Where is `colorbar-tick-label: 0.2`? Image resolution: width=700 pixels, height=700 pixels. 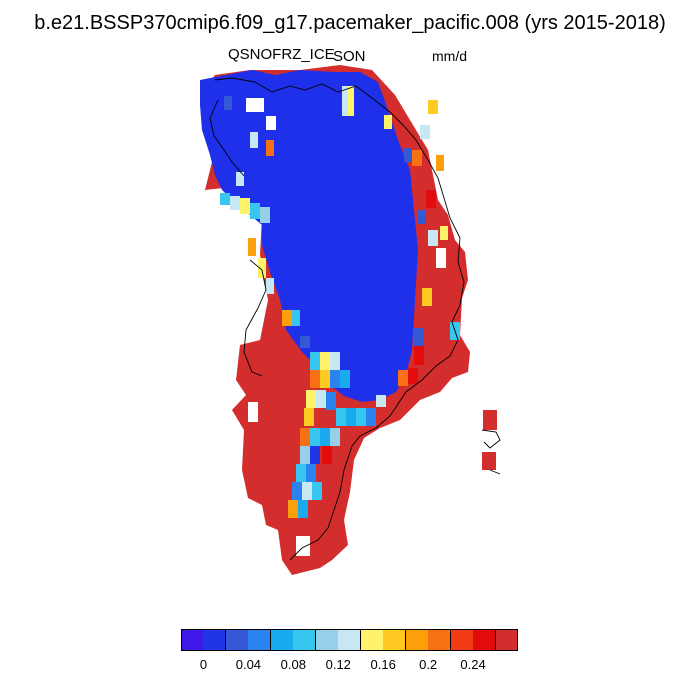
colorbar-tick-label: 0.2 is located at coordinates (428, 664).